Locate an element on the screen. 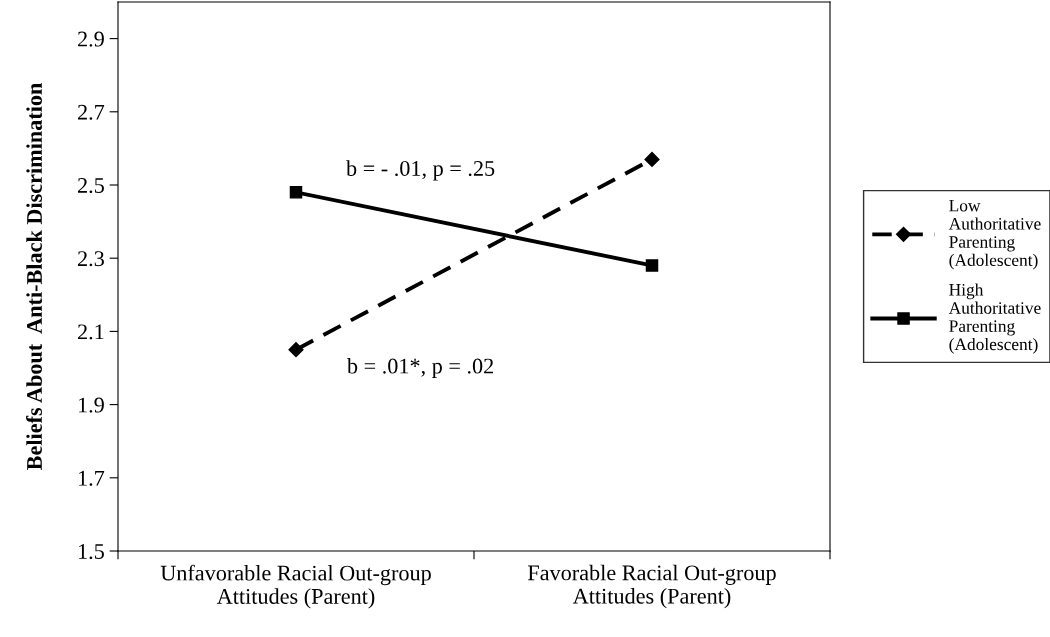  y-tick-label: 1.7 is located at coordinates (91, 478).